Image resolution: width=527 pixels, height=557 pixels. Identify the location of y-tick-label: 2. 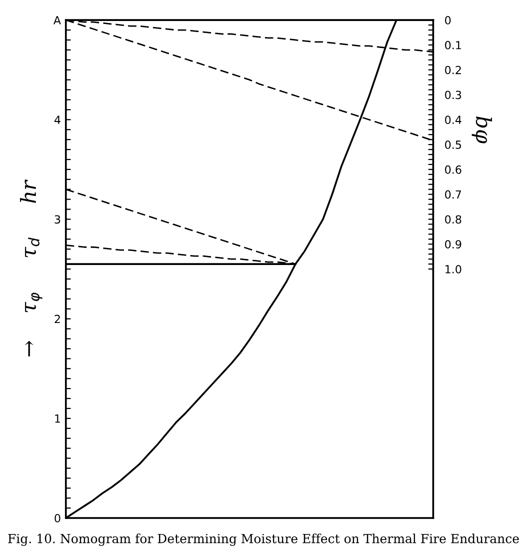
(57, 319).